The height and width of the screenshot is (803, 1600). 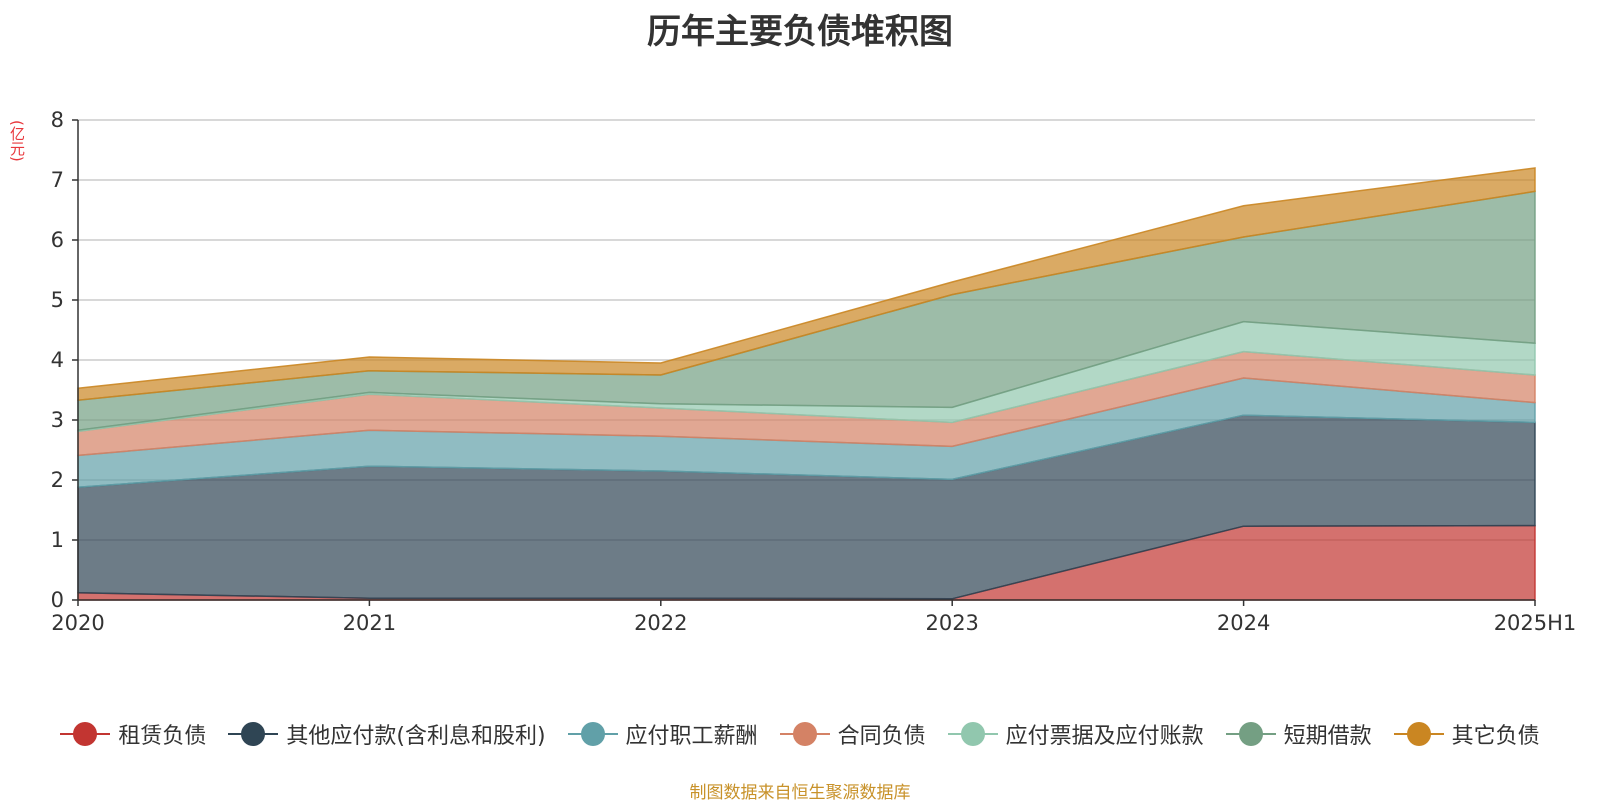 I want to click on legend-item: 其它负债, so click(x=1466, y=734).